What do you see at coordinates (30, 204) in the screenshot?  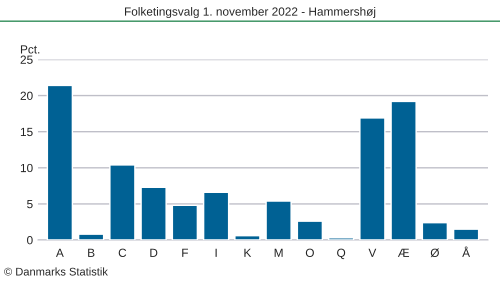 I see `y-tick-label: 5` at bounding box center [30, 204].